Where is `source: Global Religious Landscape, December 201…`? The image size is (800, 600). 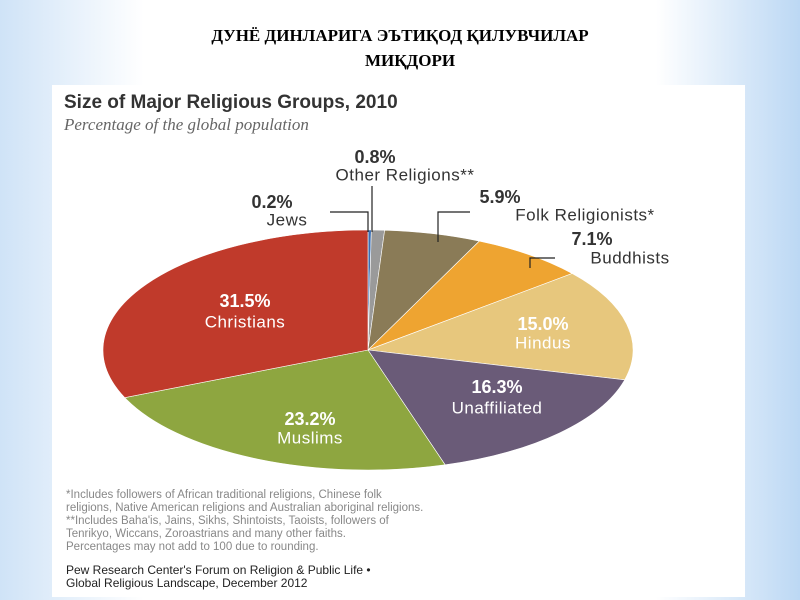
source: Global Religious Landscape, December 201… is located at coordinates (187, 583).